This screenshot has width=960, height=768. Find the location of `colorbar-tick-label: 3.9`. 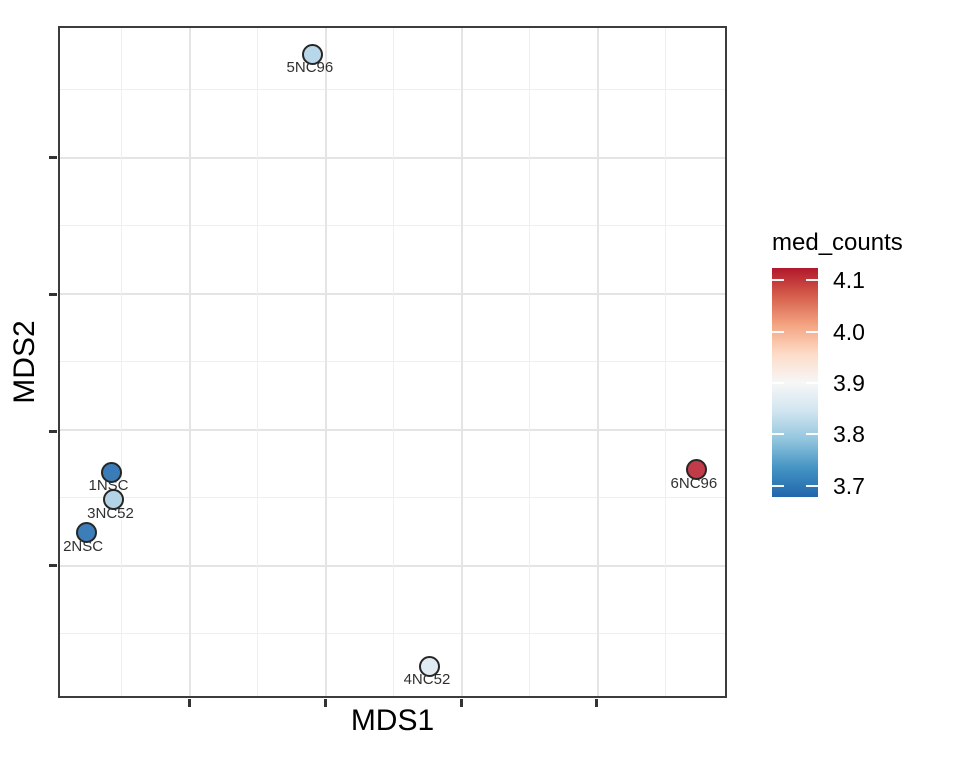

colorbar-tick-label: 3.9 is located at coordinates (849, 382).